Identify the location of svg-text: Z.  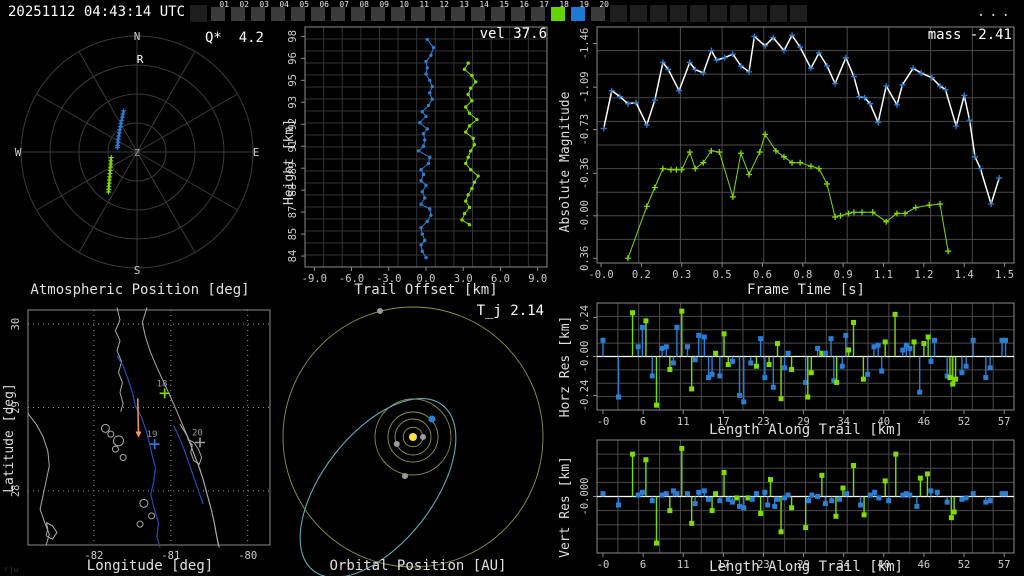
(137, 153).